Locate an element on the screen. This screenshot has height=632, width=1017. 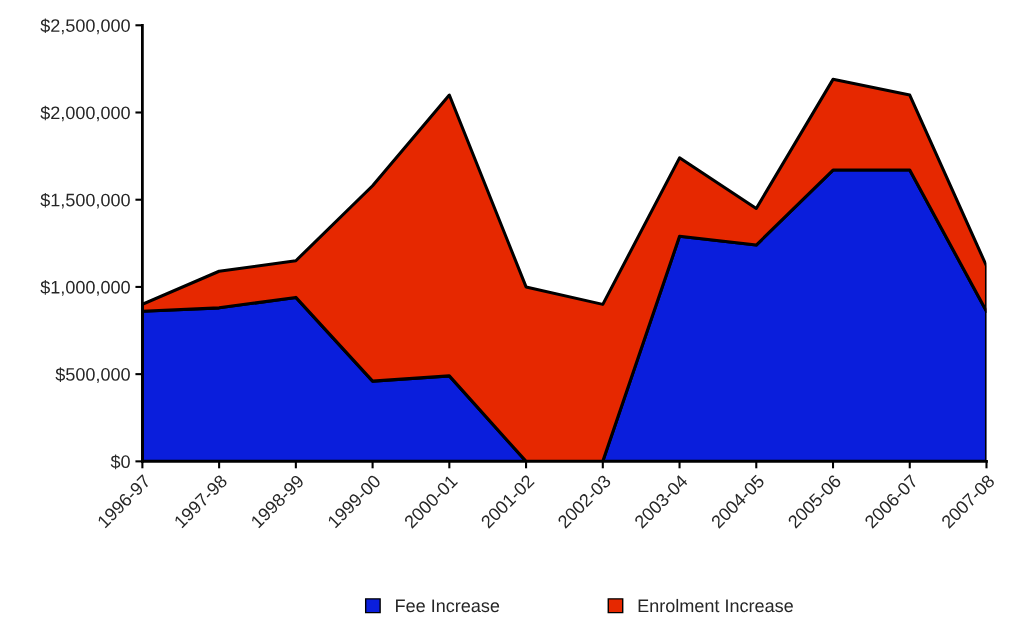
y-tick-label: $1,500,000 is located at coordinates (85, 200).